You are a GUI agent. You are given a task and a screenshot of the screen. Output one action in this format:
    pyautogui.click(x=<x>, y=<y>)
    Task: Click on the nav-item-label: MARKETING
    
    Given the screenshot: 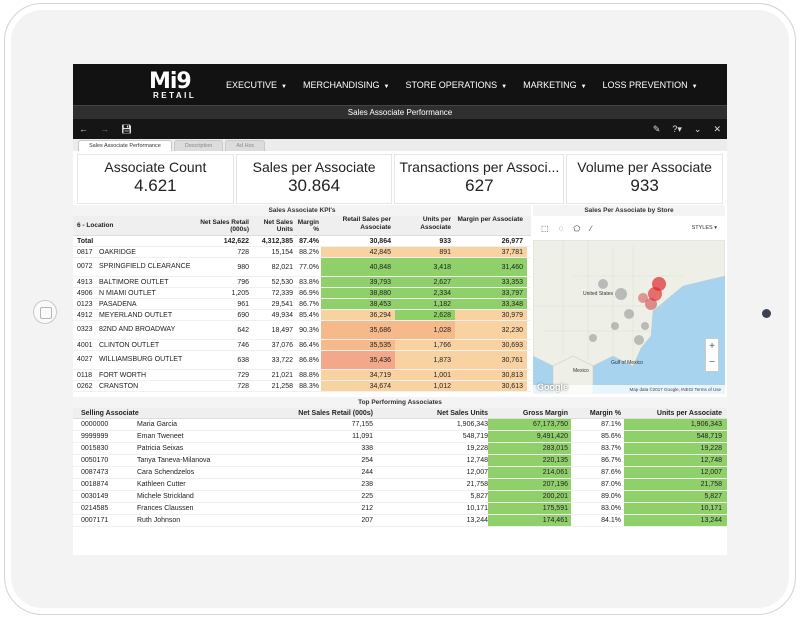 What is the action you would take?
    pyautogui.click(x=550, y=84)
    